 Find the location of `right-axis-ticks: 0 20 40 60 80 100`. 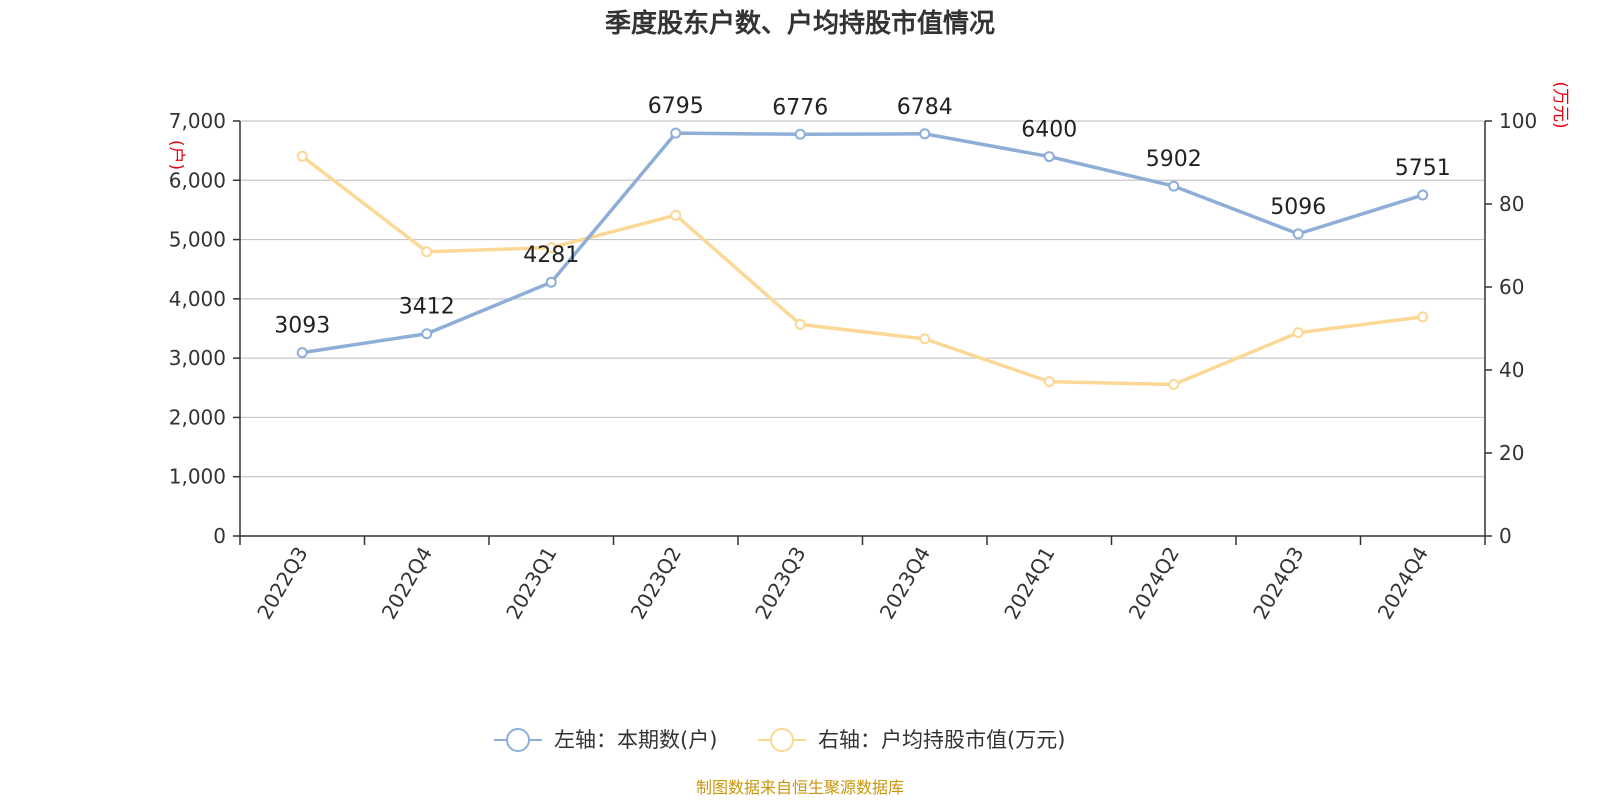

right-axis-ticks: 0 20 40 60 80 100 is located at coordinates (1511, 328).